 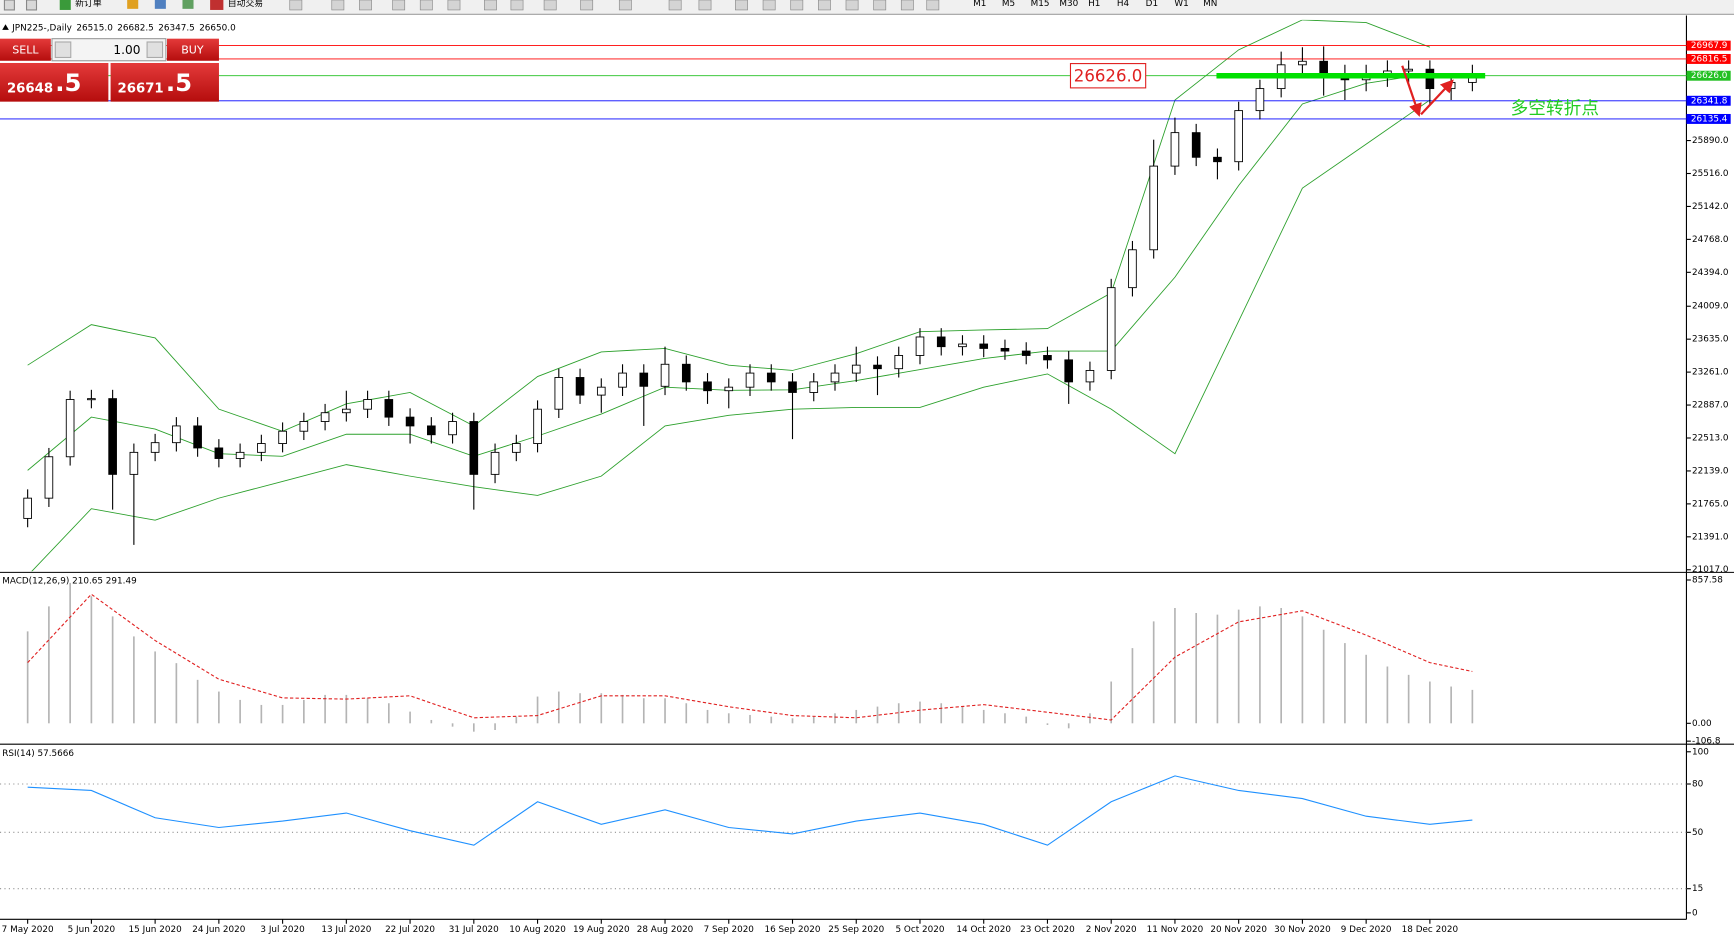 I want to click on indicator-title: MACD(12,26,9) 210.65 291.49, so click(x=69, y=582).